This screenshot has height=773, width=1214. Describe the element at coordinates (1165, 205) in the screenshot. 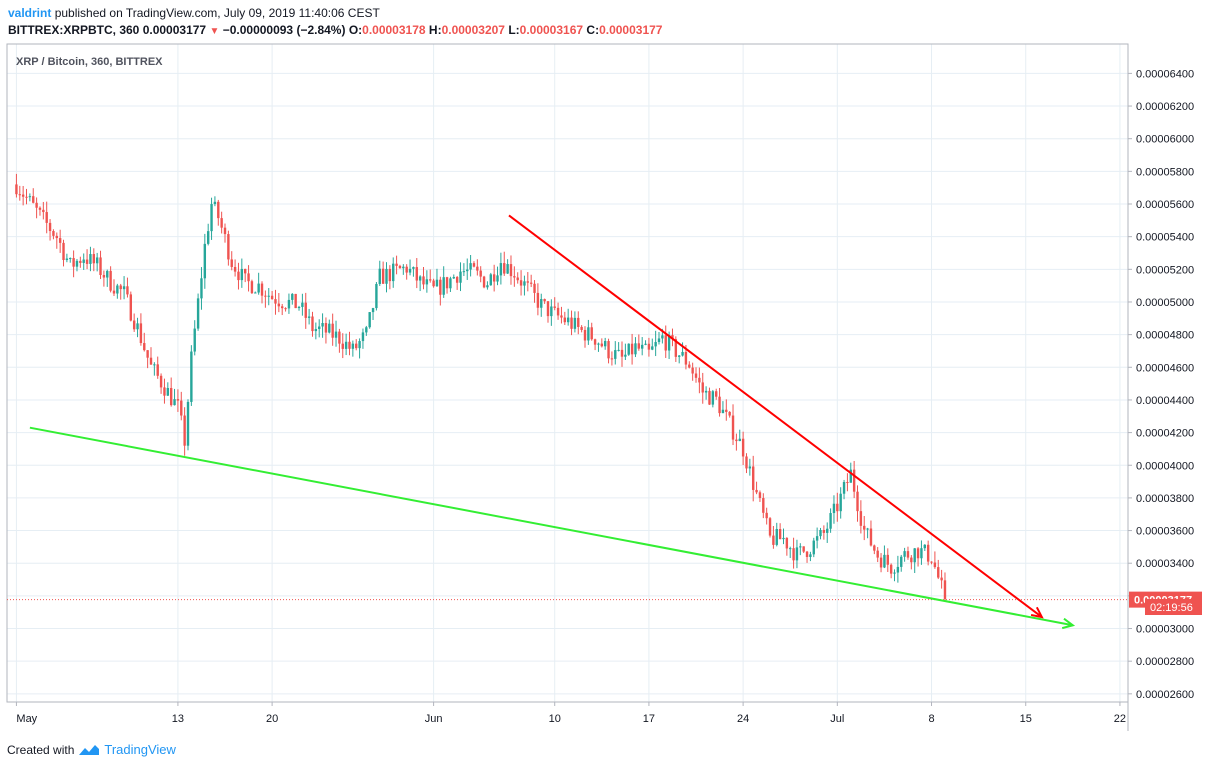

I see `y-tick-label: 0.00005600` at that location.